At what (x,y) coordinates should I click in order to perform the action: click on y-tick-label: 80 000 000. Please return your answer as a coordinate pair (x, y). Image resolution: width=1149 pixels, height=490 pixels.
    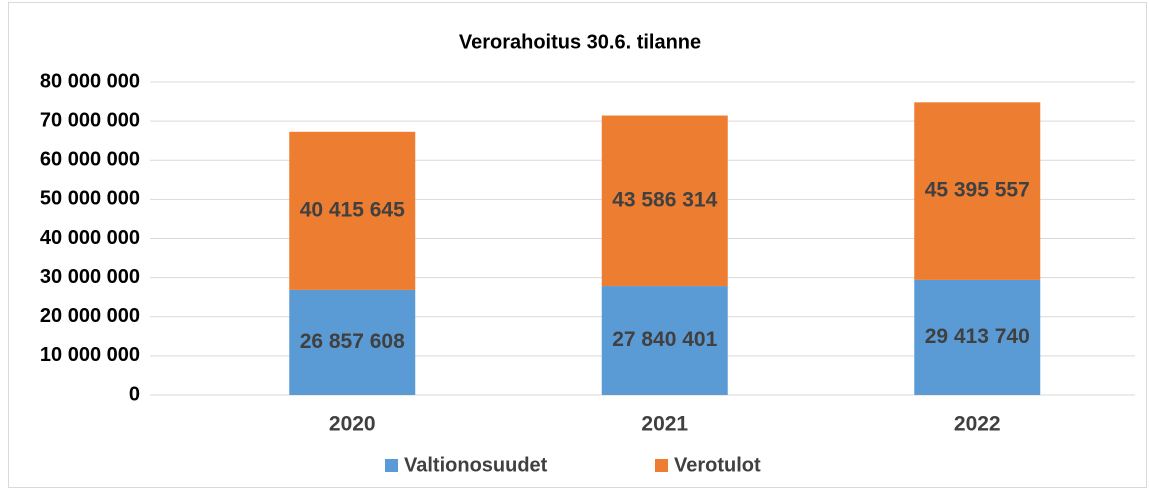
    Looking at the image, I should click on (90, 81).